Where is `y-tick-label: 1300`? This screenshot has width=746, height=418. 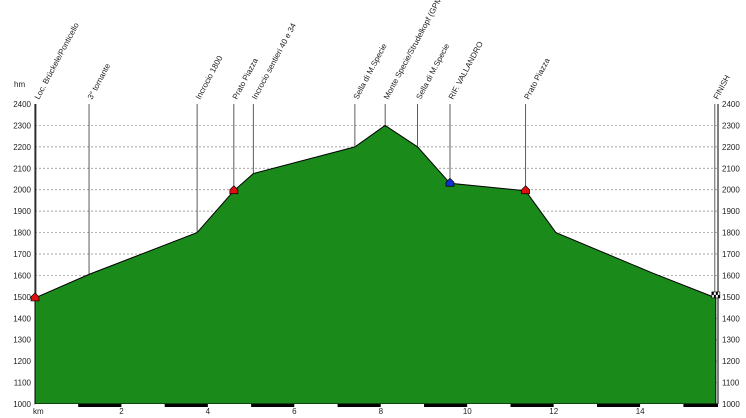 y-tick-label: 1300 is located at coordinates (22, 340).